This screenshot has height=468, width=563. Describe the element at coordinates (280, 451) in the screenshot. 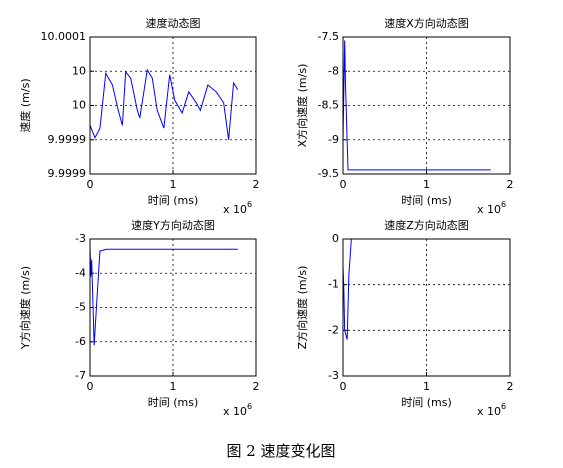

I see `figure-caption: 图 2 速度变化图` at that location.